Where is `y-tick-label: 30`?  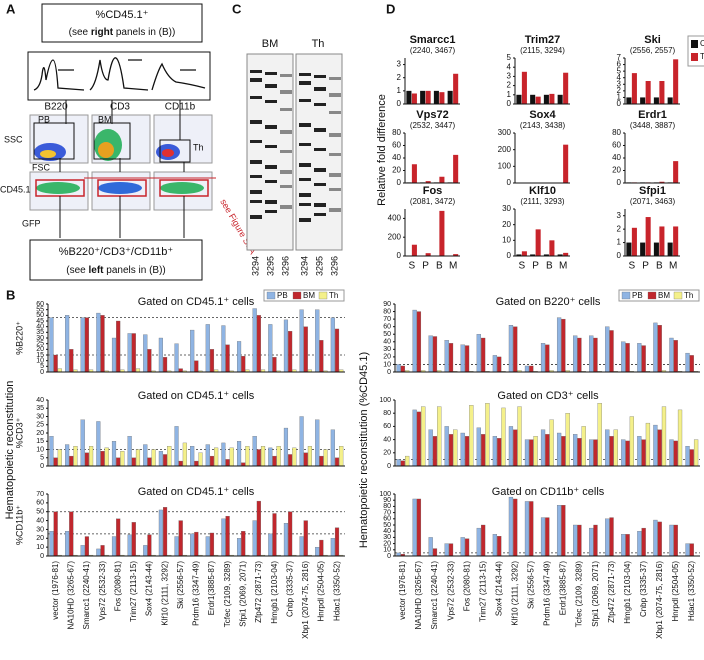
y-tick-label: 30 is located at coordinates (40, 338).